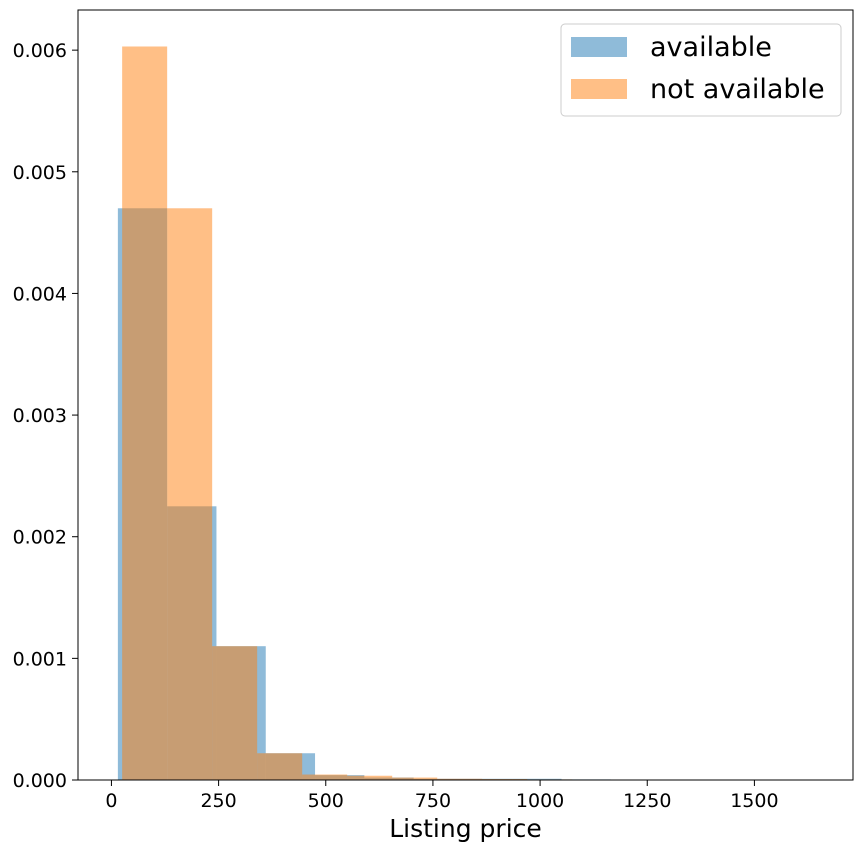  What do you see at coordinates (599, 89) in the screenshot?
I see `legend-swatch-not-available` at bounding box center [599, 89].